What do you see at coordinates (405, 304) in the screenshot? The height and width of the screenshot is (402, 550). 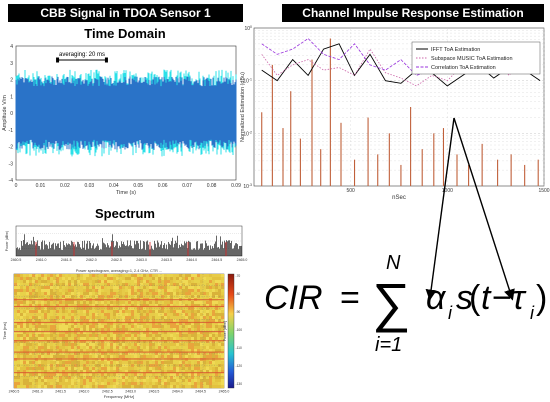 I see `cir-formula: CIR = N ∑ i=1 α i s ( t − τ i )` at bounding box center [405, 304].